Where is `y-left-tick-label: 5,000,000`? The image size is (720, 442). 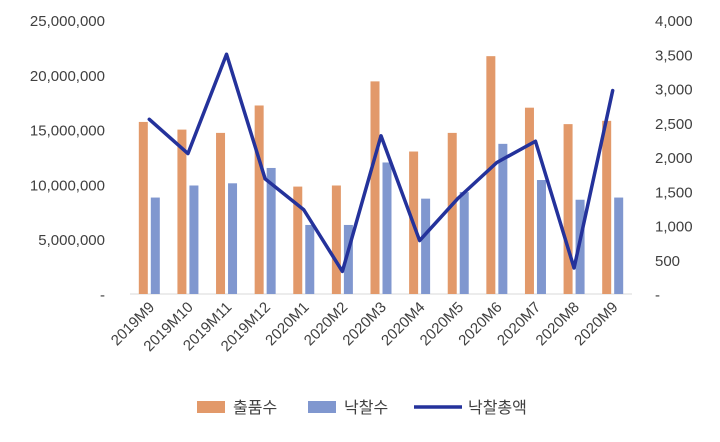
y-left-tick-label: 5,000,000 is located at coordinates (71, 240).